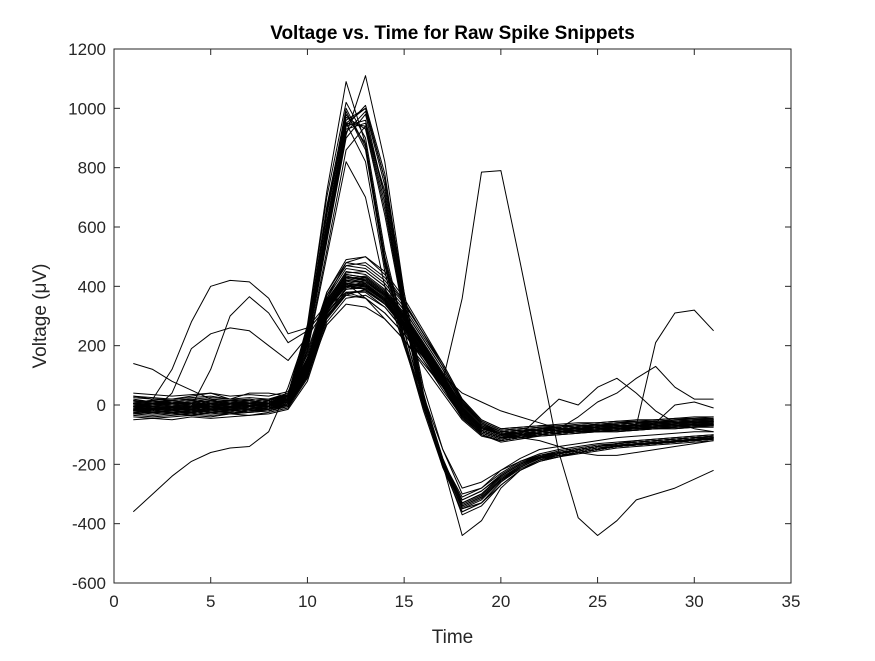 This screenshot has height=661, width=875. I want to click on chart-title: Voltage vs. Time for Raw Spike Snippets, so click(452, 33).